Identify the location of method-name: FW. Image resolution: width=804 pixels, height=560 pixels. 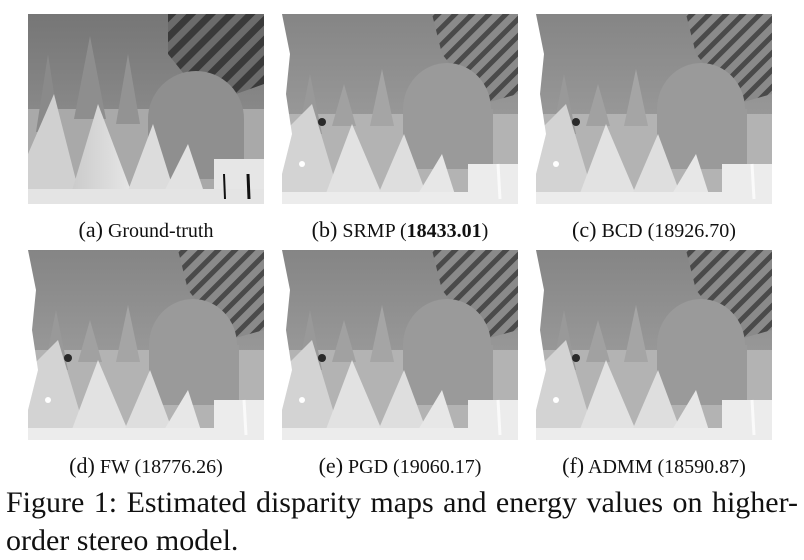
(114, 467).